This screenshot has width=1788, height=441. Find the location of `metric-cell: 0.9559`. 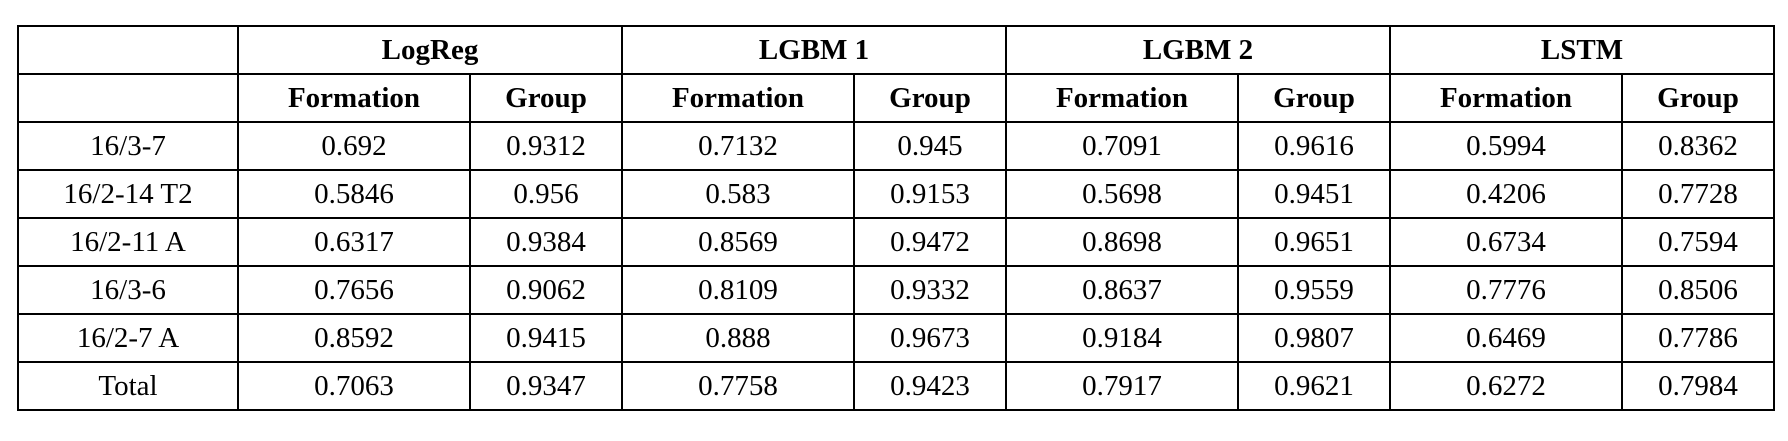

metric-cell: 0.9559 is located at coordinates (1314, 290).